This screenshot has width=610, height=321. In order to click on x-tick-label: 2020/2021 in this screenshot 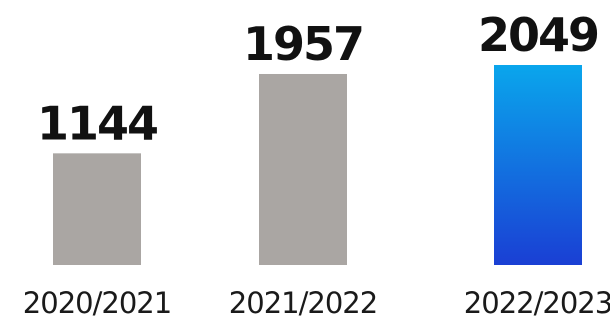, I will do `click(97, 303)`.